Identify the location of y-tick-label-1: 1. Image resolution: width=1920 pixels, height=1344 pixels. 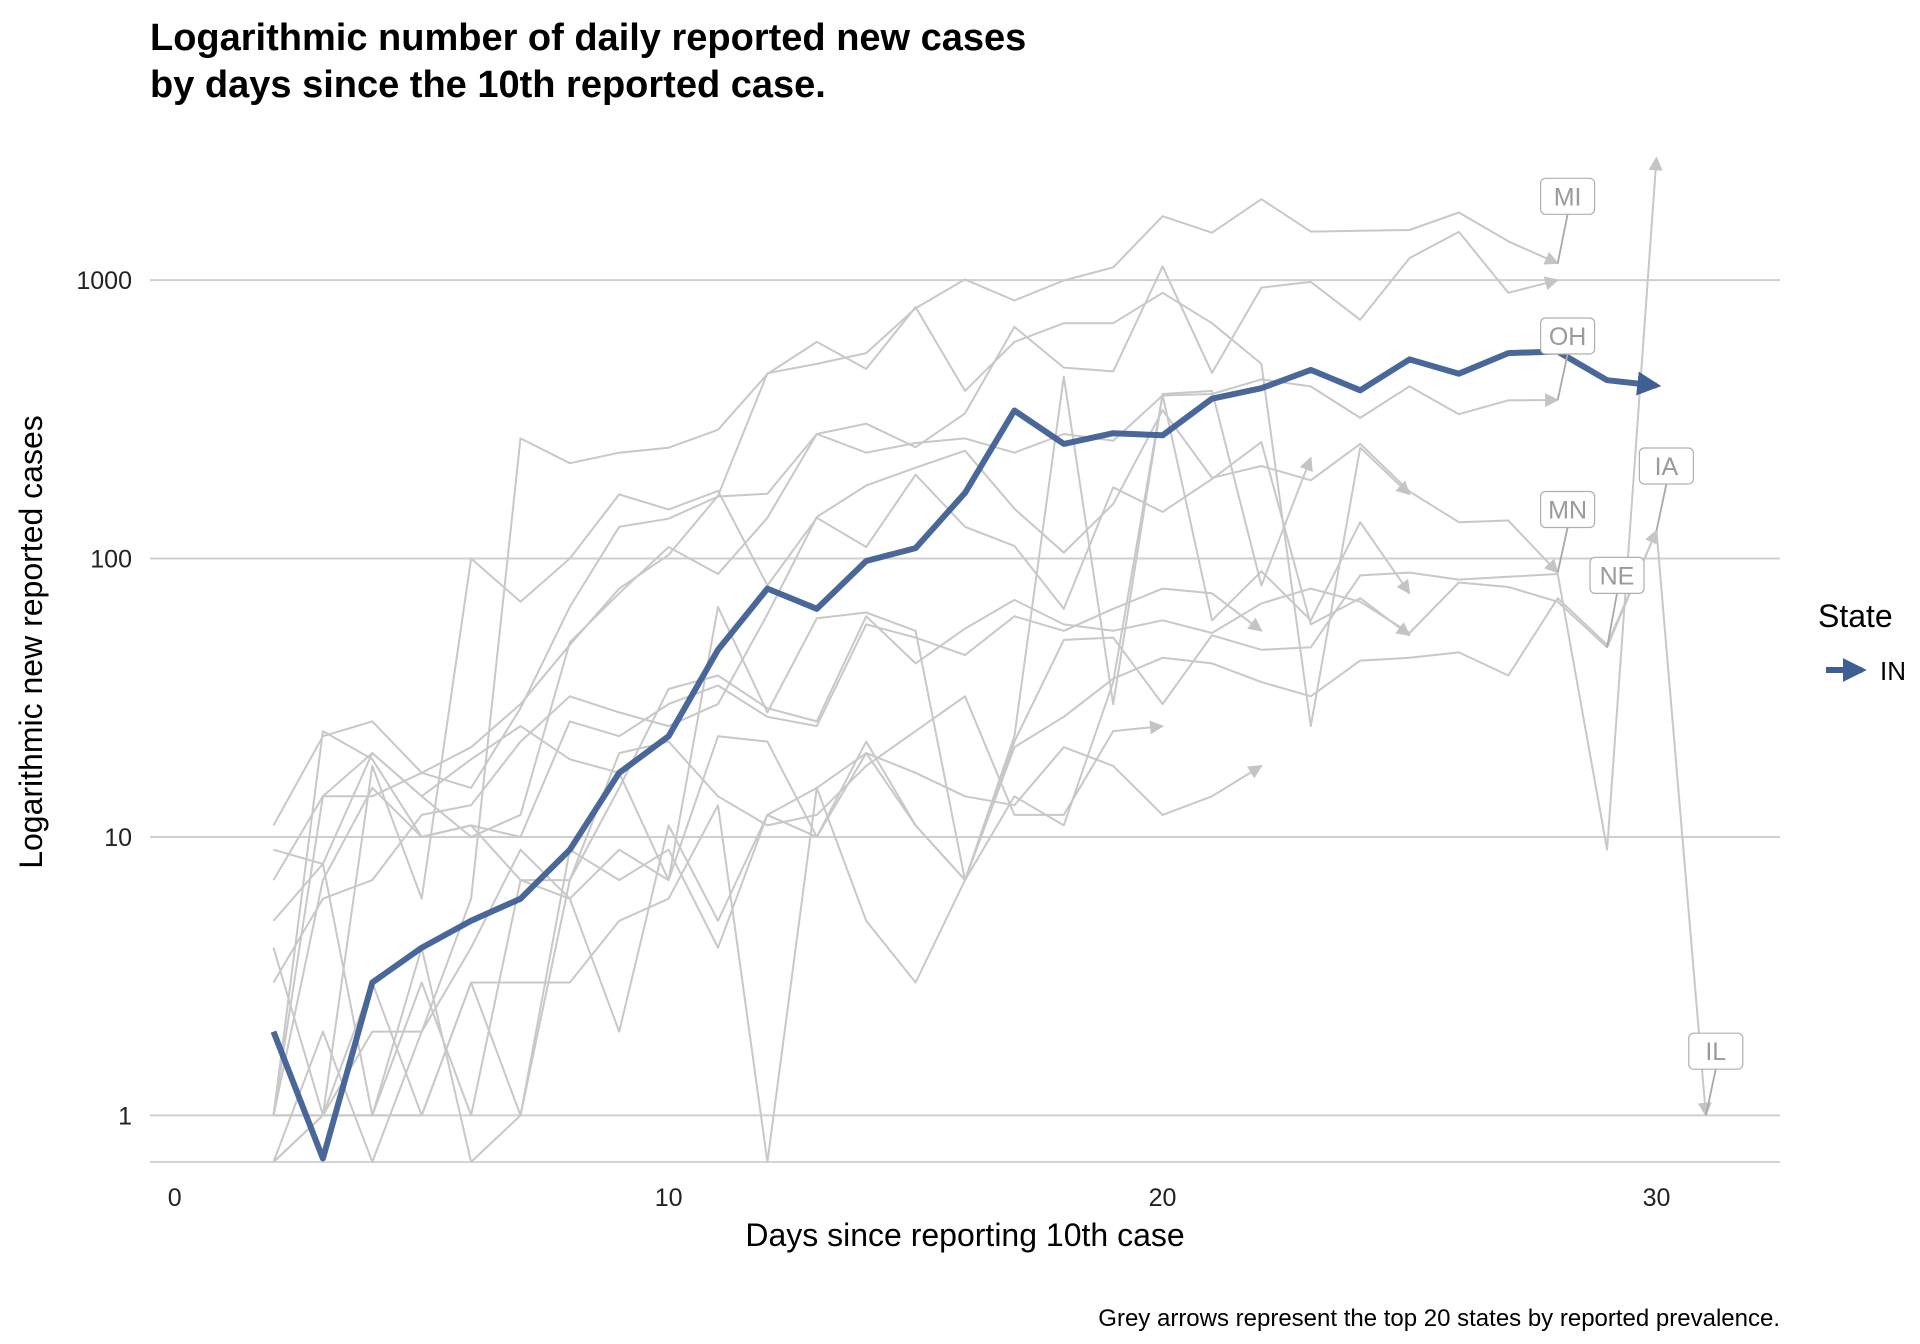
(125, 1116).